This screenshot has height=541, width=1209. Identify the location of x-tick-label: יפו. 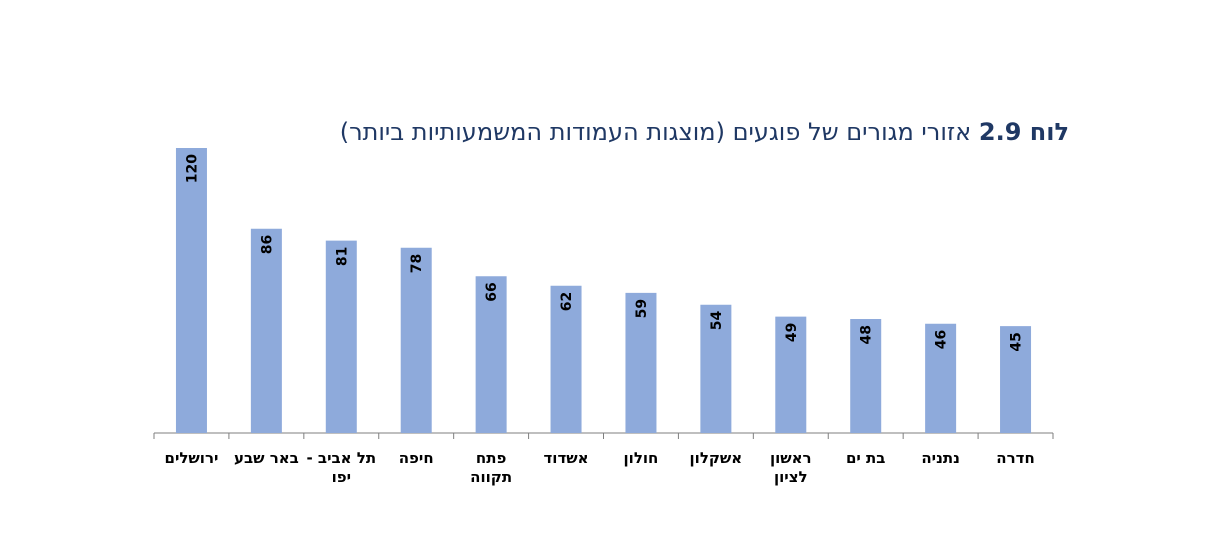
(341, 477).